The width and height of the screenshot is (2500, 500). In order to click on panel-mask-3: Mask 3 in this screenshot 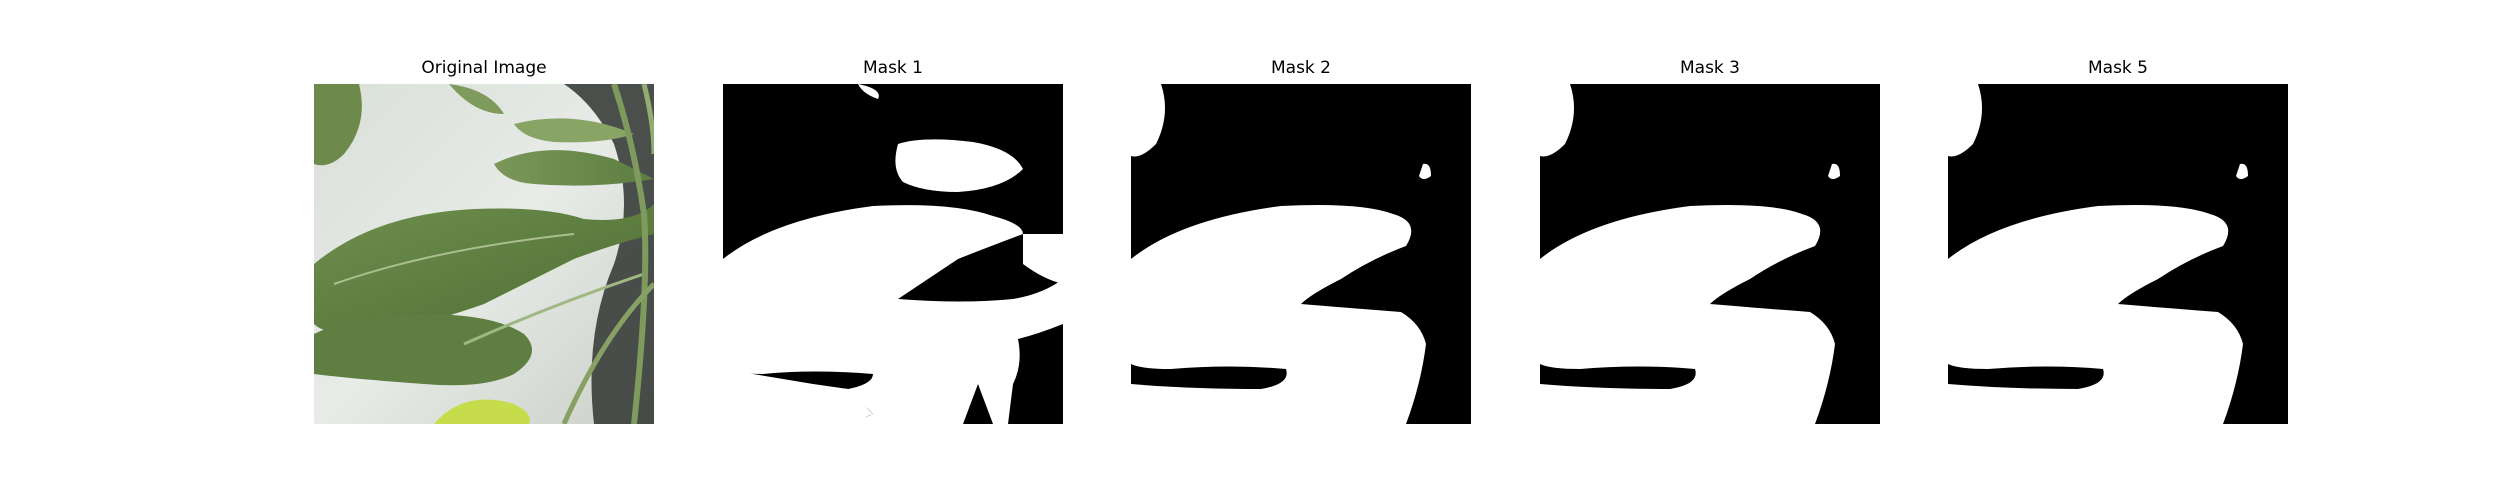, I will do `click(1710, 250)`.